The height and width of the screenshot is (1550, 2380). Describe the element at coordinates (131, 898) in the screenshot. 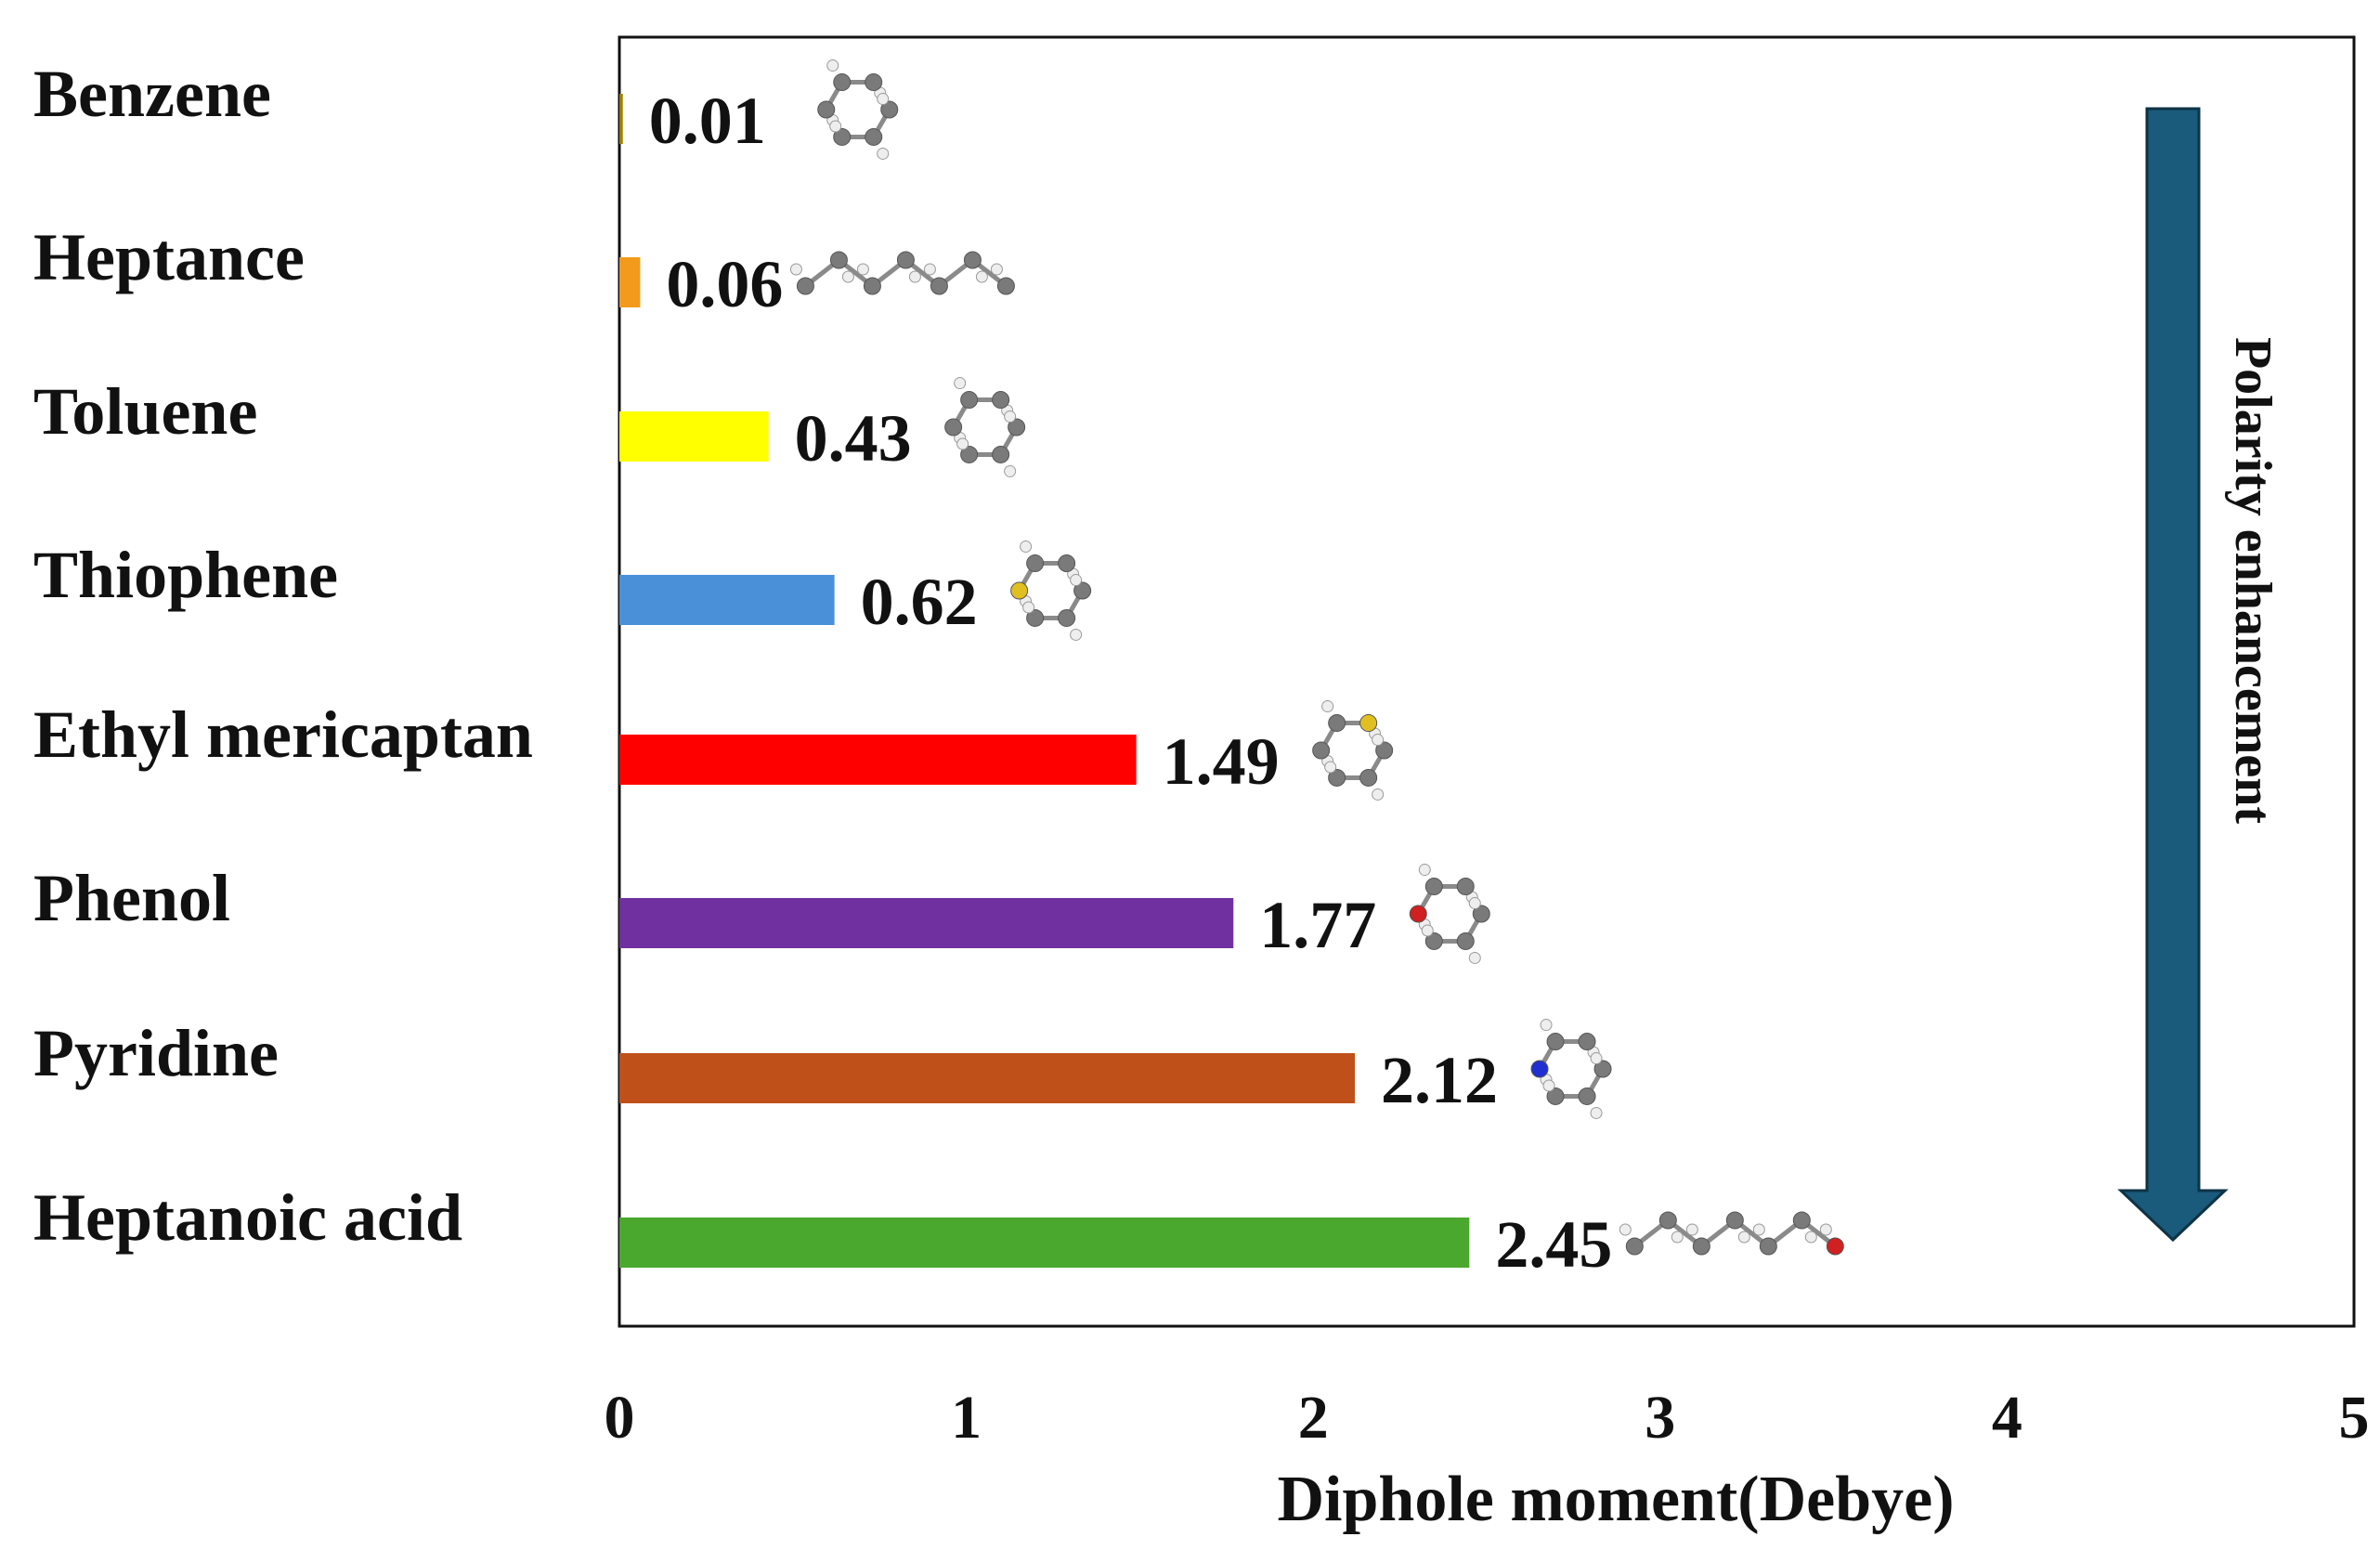

I see `category-label: Phenol` at that location.